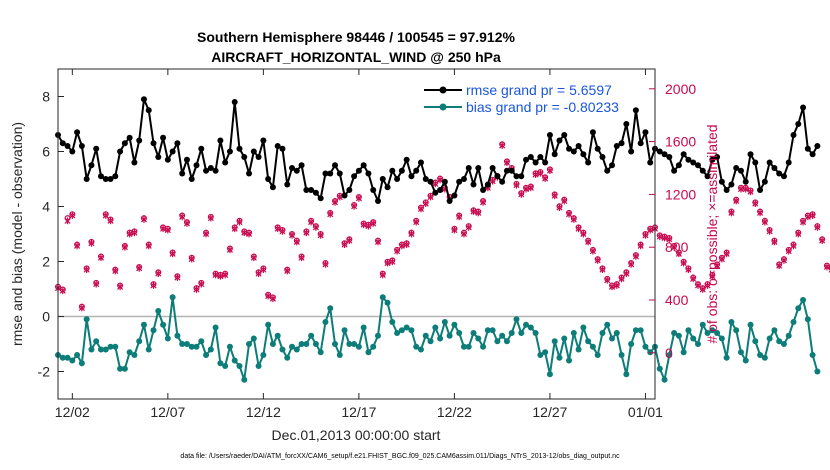 Image resolution: width=830 pixels, height=470 pixels. I want to click on x-tick-label: 12/27, so click(549, 412).